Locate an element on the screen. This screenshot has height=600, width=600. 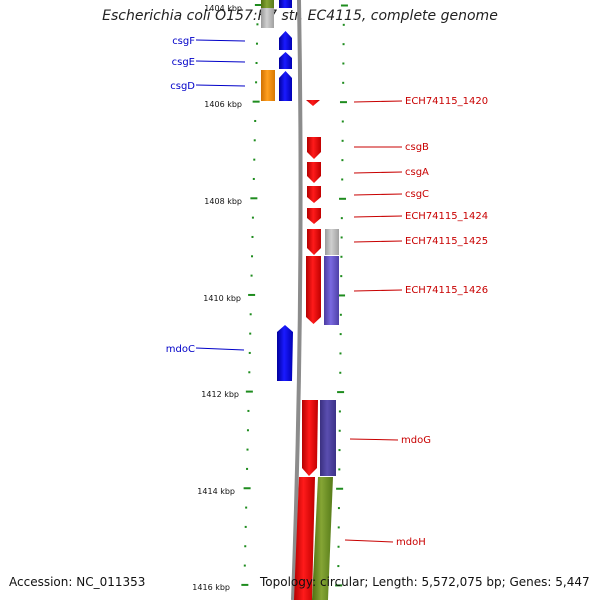
gene-csgD-shape is located at coordinates (285, 86).